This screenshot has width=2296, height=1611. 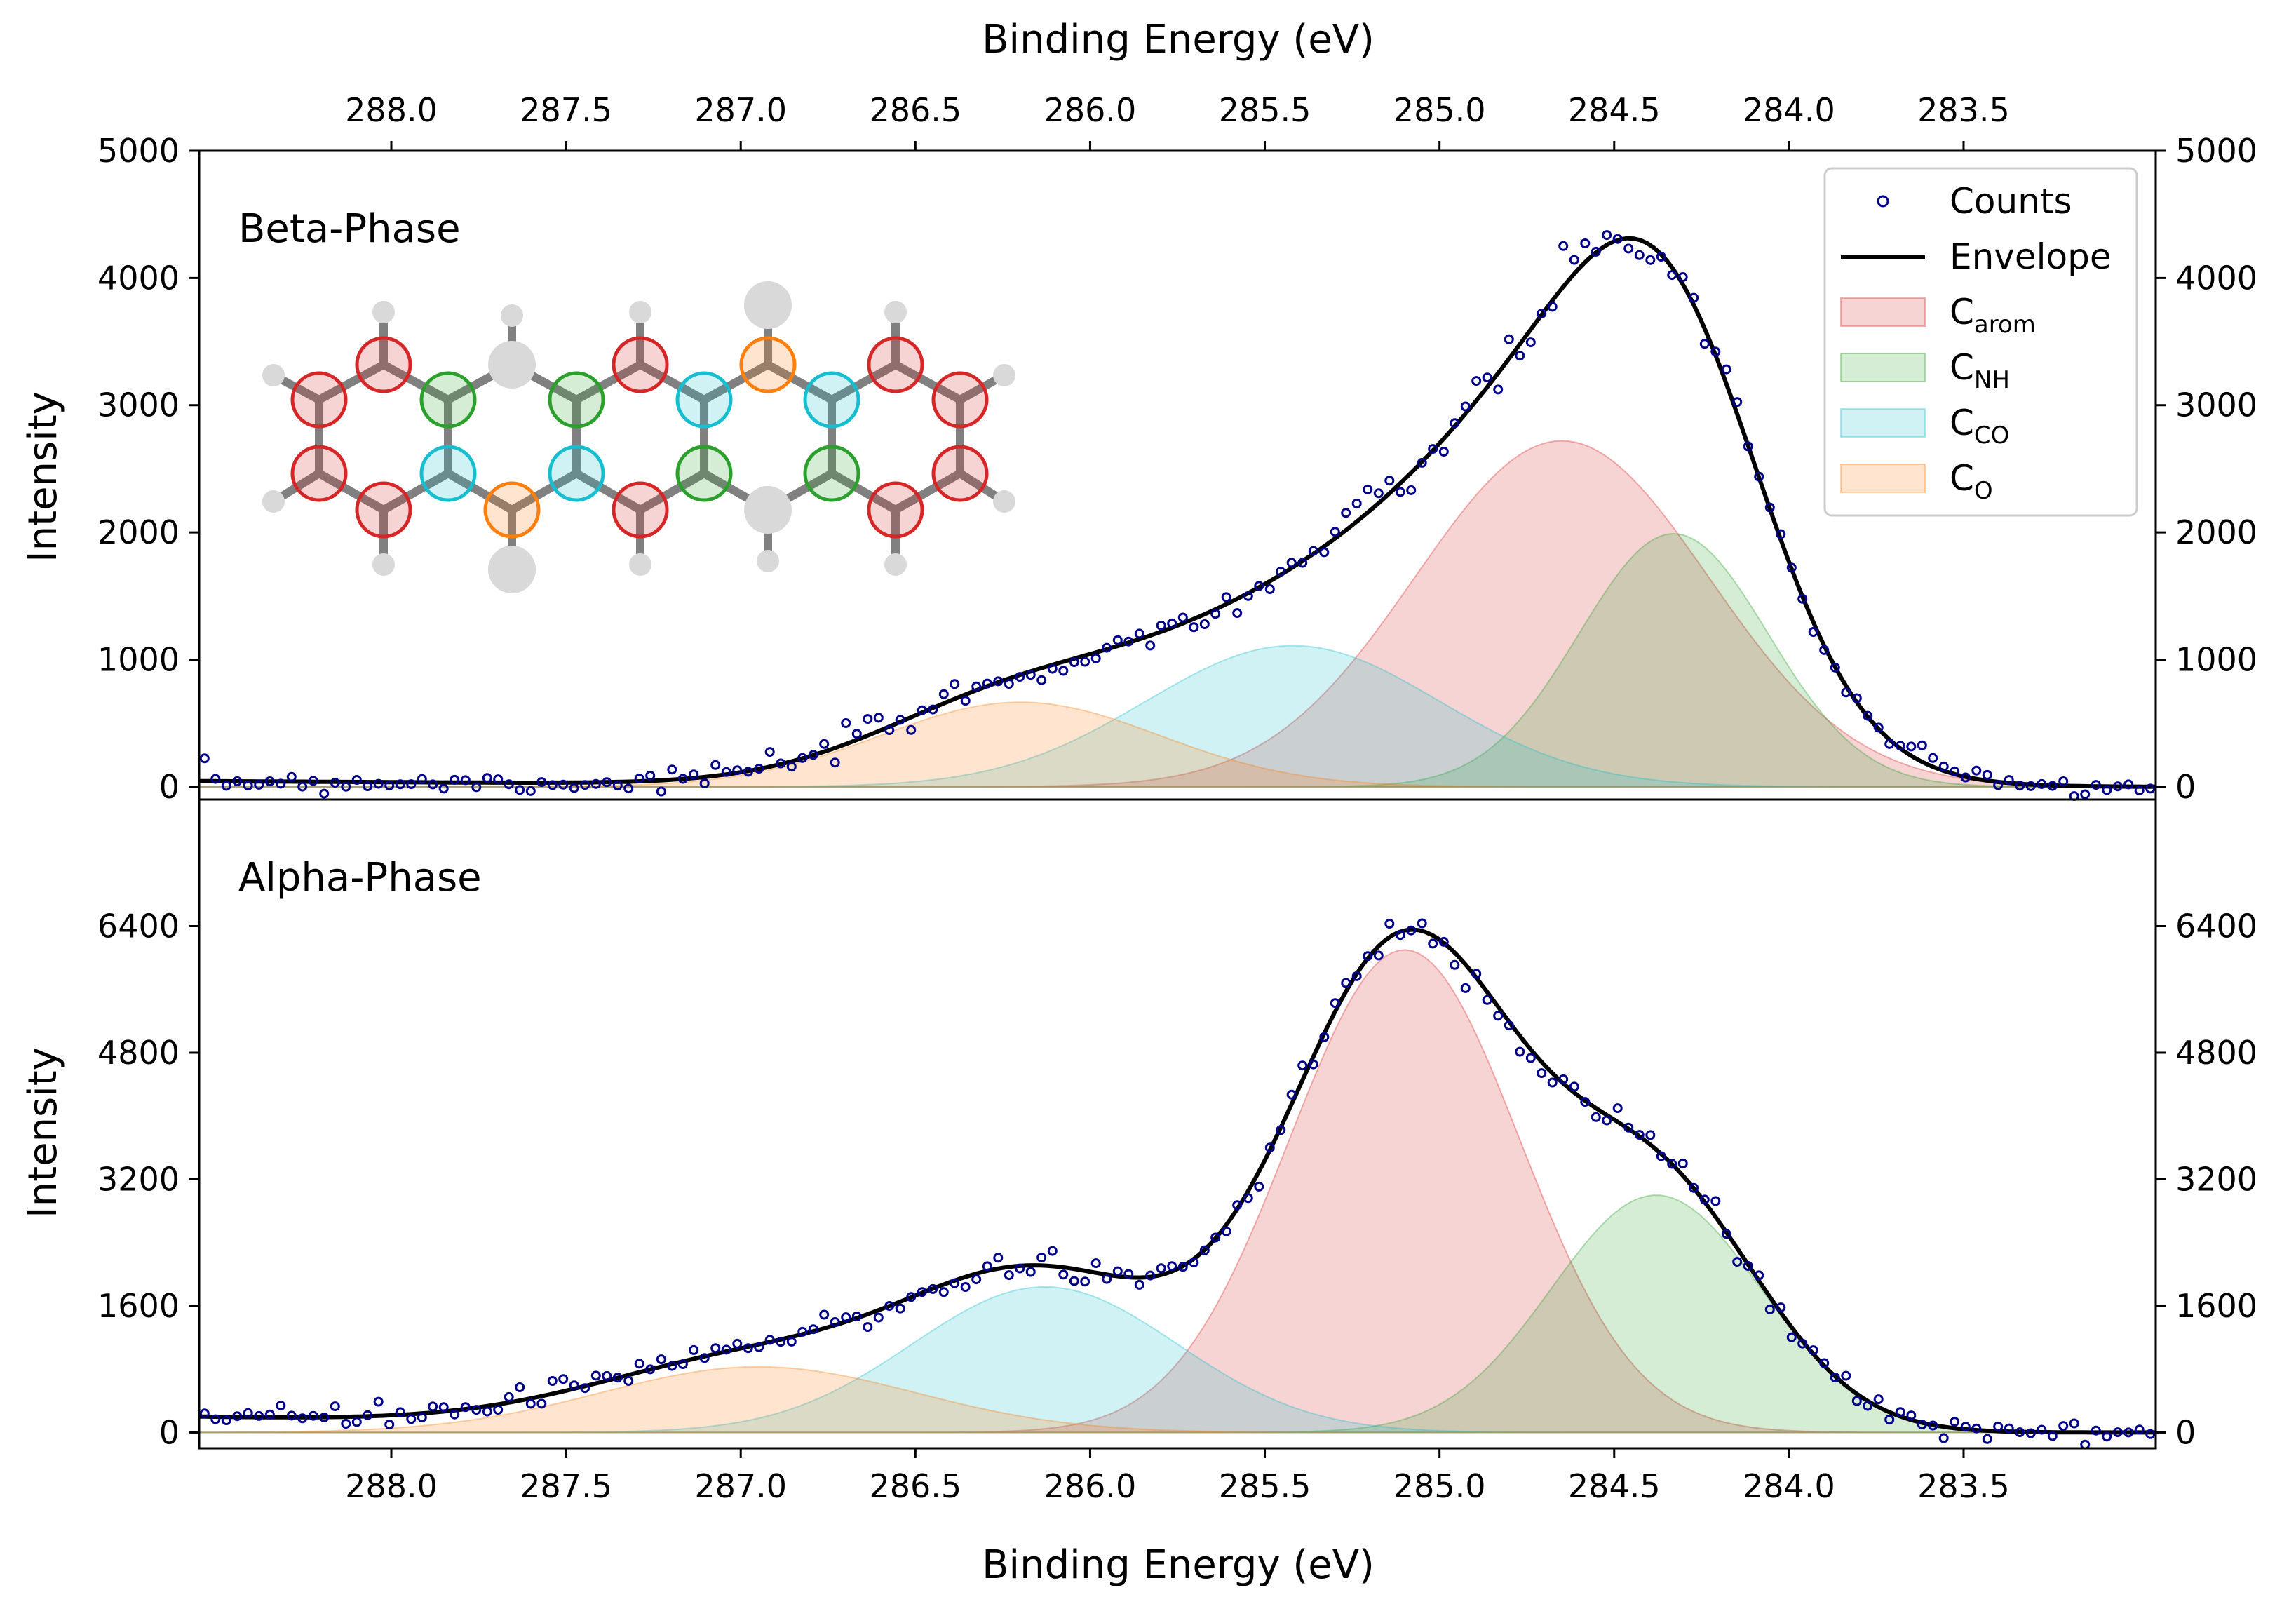 I want to click on y-tick-label-left: 2000, so click(x=138, y=532).